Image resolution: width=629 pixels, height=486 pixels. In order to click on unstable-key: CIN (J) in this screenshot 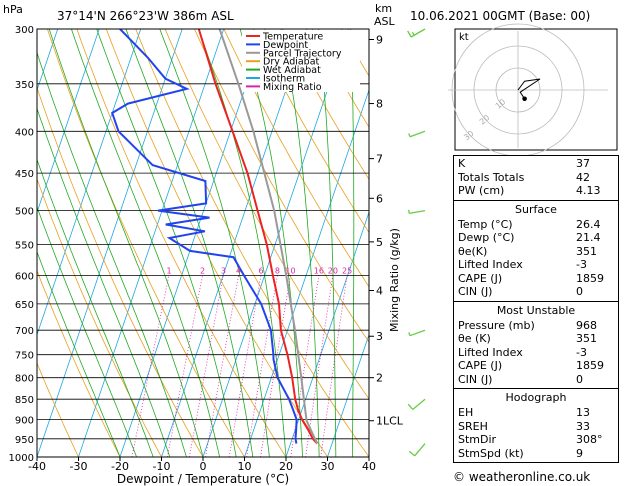, I will do `click(475, 379)`.